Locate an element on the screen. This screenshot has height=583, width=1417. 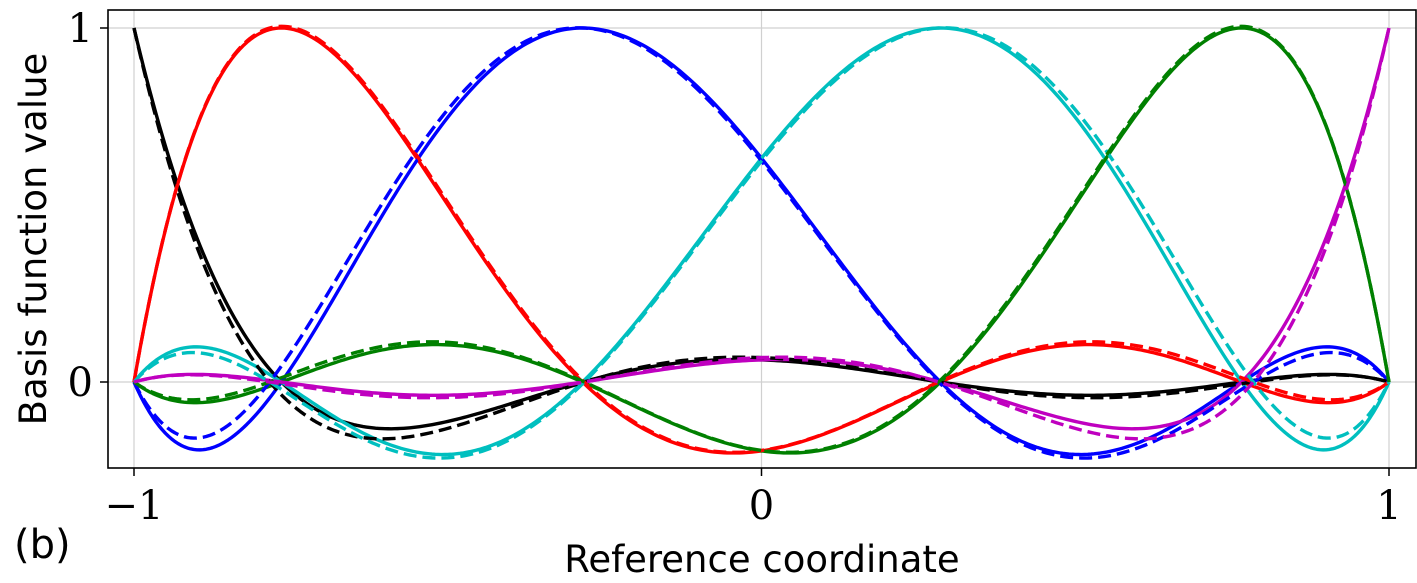
y-tick-label: 0 is located at coordinates (80, 383).